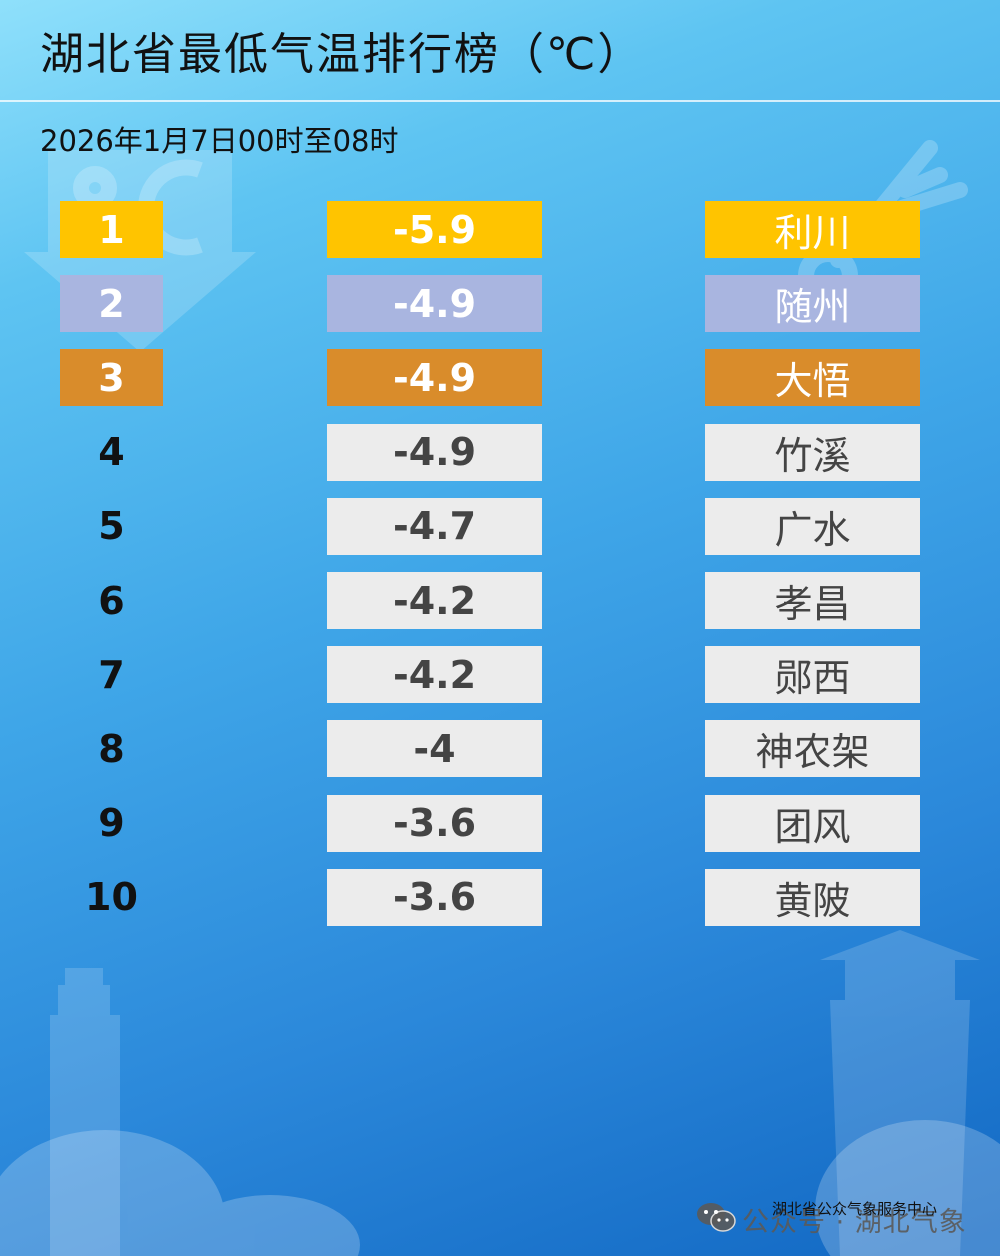 The width and height of the screenshot is (1000, 1256). Describe the element at coordinates (812, 749) in the screenshot. I see `station-cell: 神农架` at that location.